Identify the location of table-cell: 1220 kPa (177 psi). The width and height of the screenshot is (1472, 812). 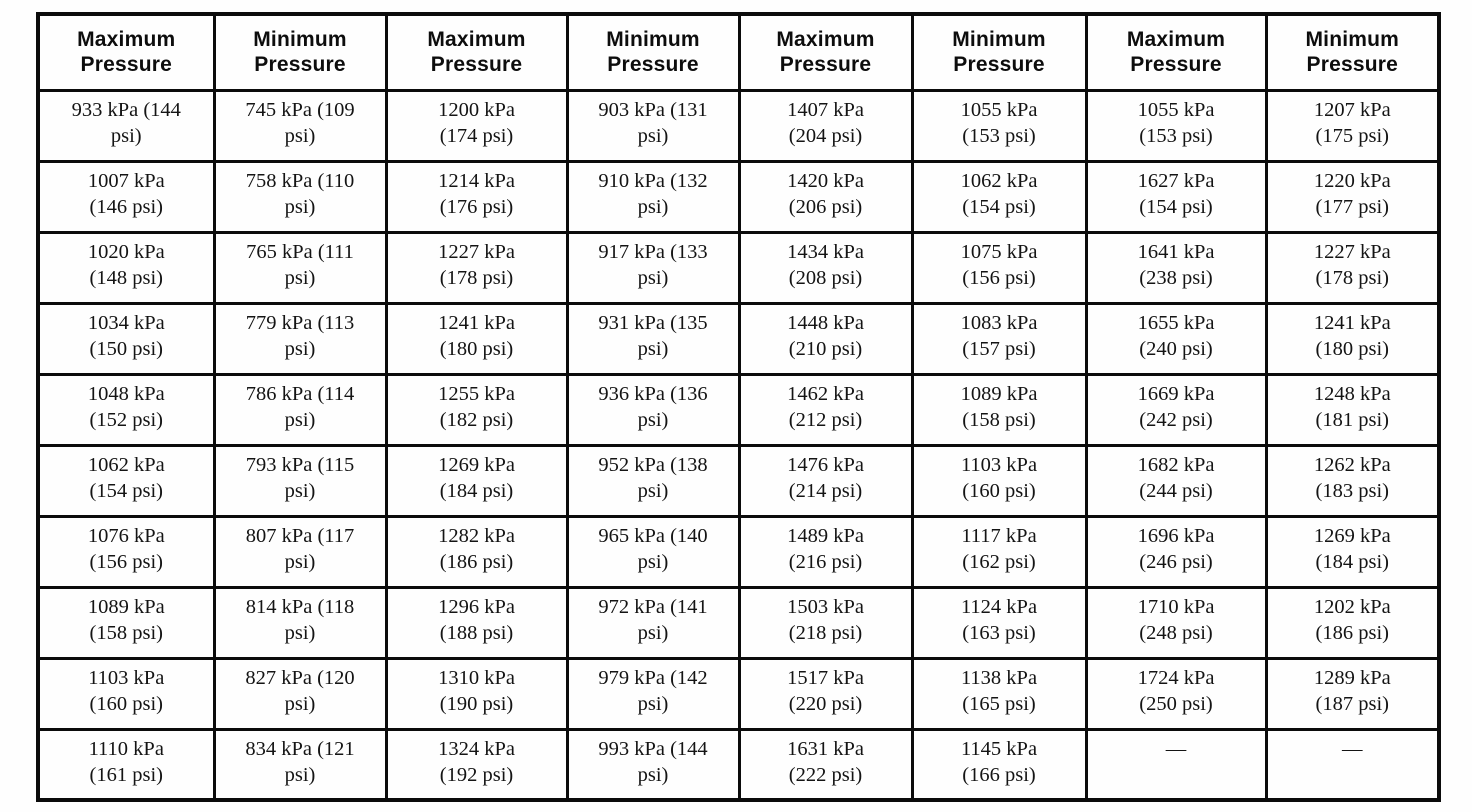
(1352, 196).